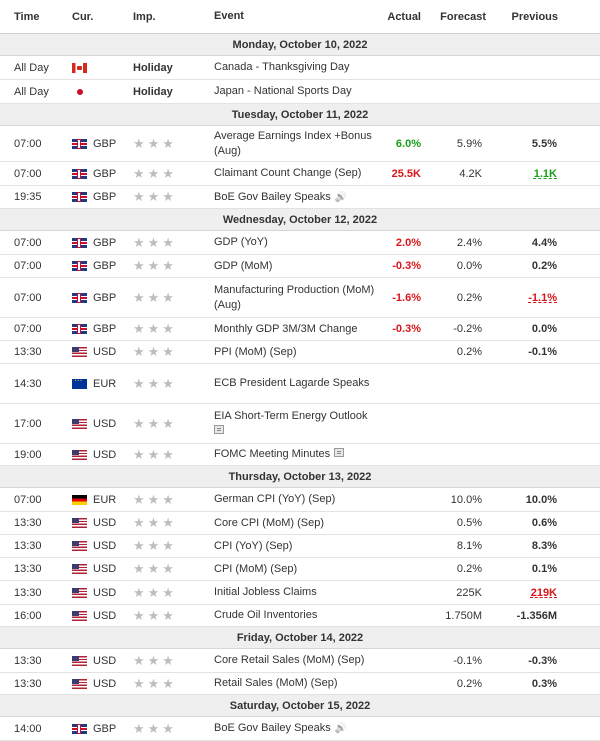 The width and height of the screenshot is (600, 741). What do you see at coordinates (541, 499) in the screenshot?
I see `event-previous: 10.0%` at bounding box center [541, 499].